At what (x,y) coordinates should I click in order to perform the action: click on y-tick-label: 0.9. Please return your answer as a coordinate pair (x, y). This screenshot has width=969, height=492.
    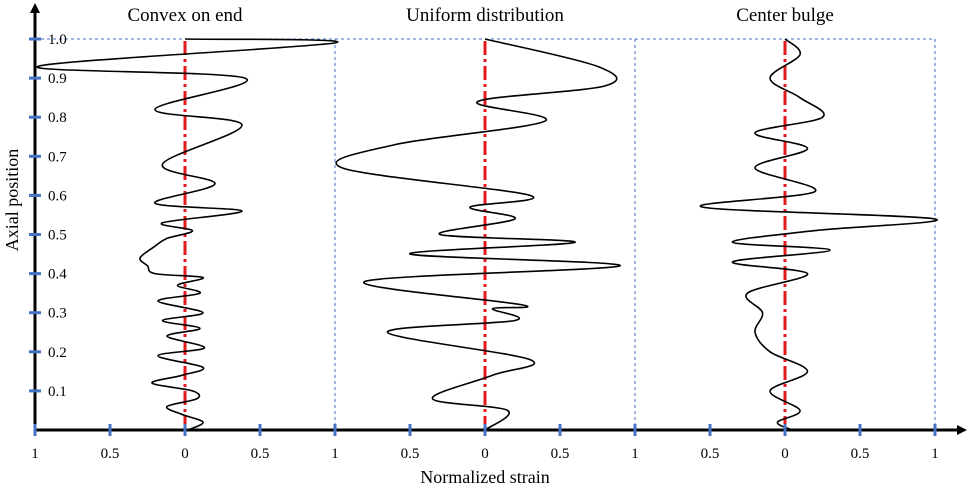
    Looking at the image, I should click on (57, 79).